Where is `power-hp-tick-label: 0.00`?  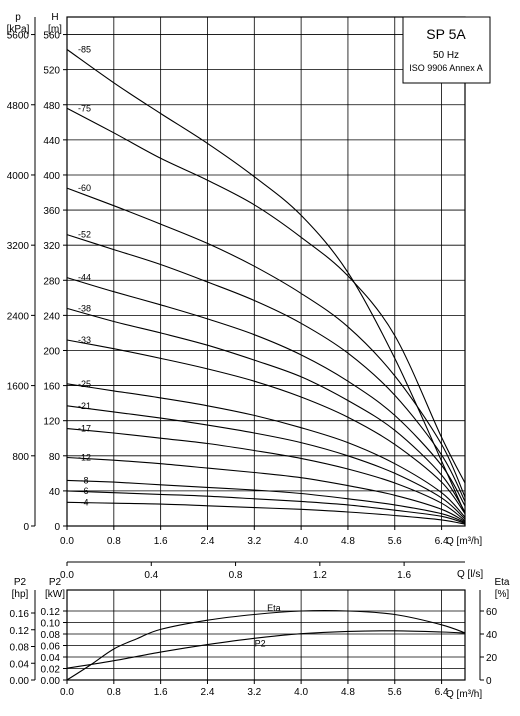
power-hp-tick-label: 0.00 is located at coordinates (20, 681).